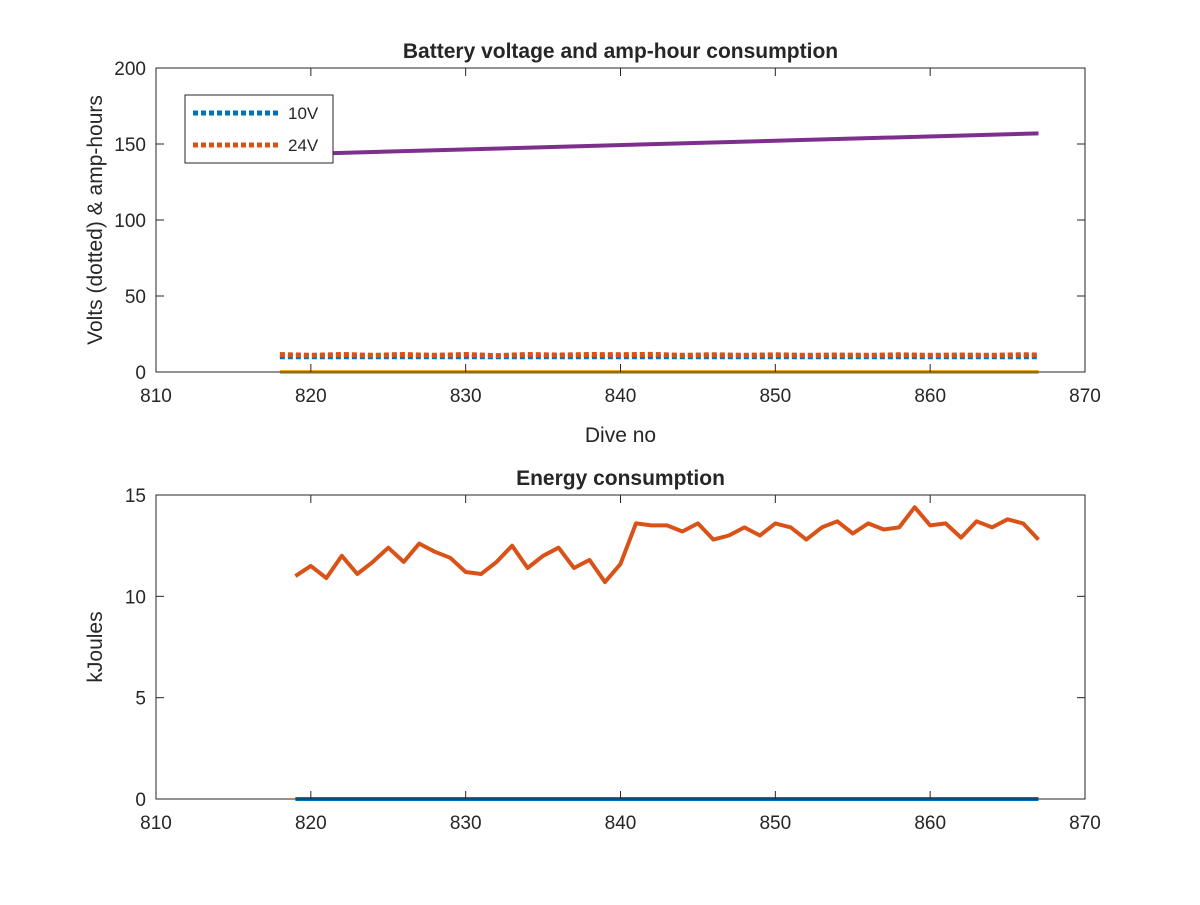 The width and height of the screenshot is (1200, 905). Describe the element at coordinates (135, 496) in the screenshot. I see `y-tick-label: 15` at that location.